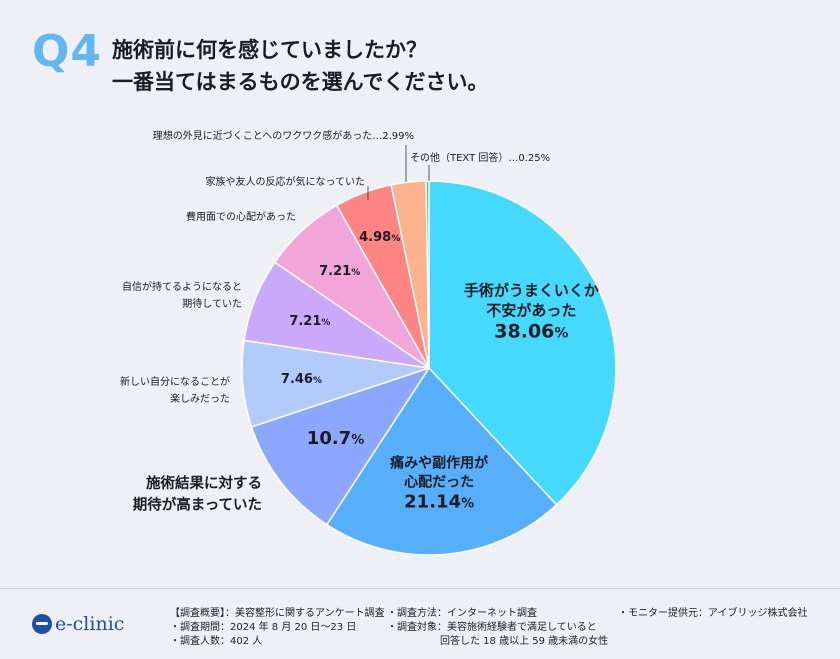 Image resolution: width=840 pixels, height=659 pixels. What do you see at coordinates (212, 303) in the screenshot?
I see `outside-label-4-line-1: 期待していた` at bounding box center [212, 303].